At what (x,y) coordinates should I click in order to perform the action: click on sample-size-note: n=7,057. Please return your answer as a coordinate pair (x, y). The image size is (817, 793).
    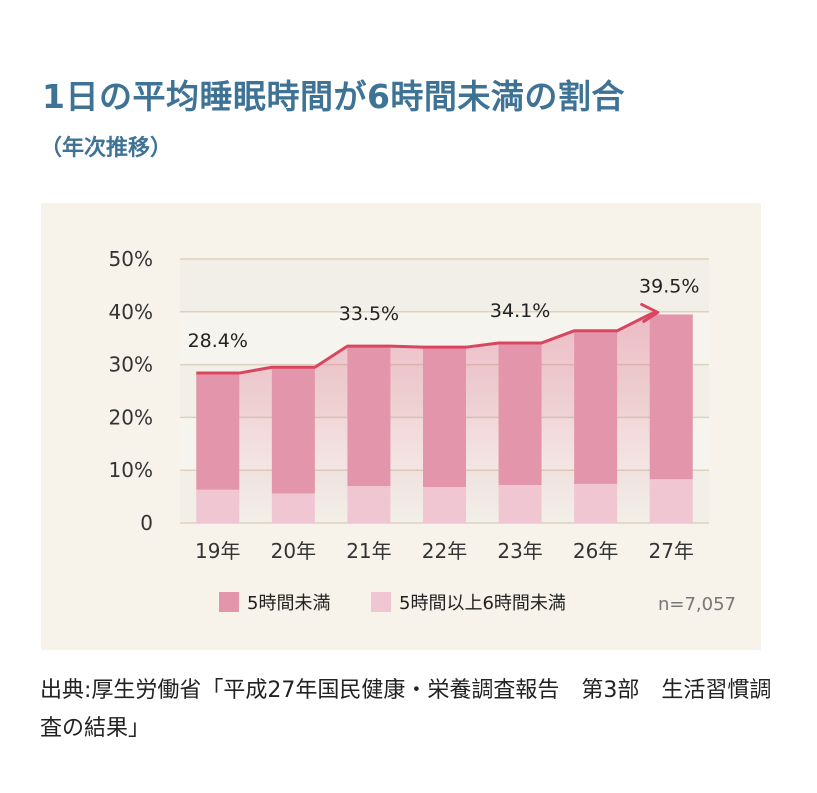
    Looking at the image, I should click on (697, 604).